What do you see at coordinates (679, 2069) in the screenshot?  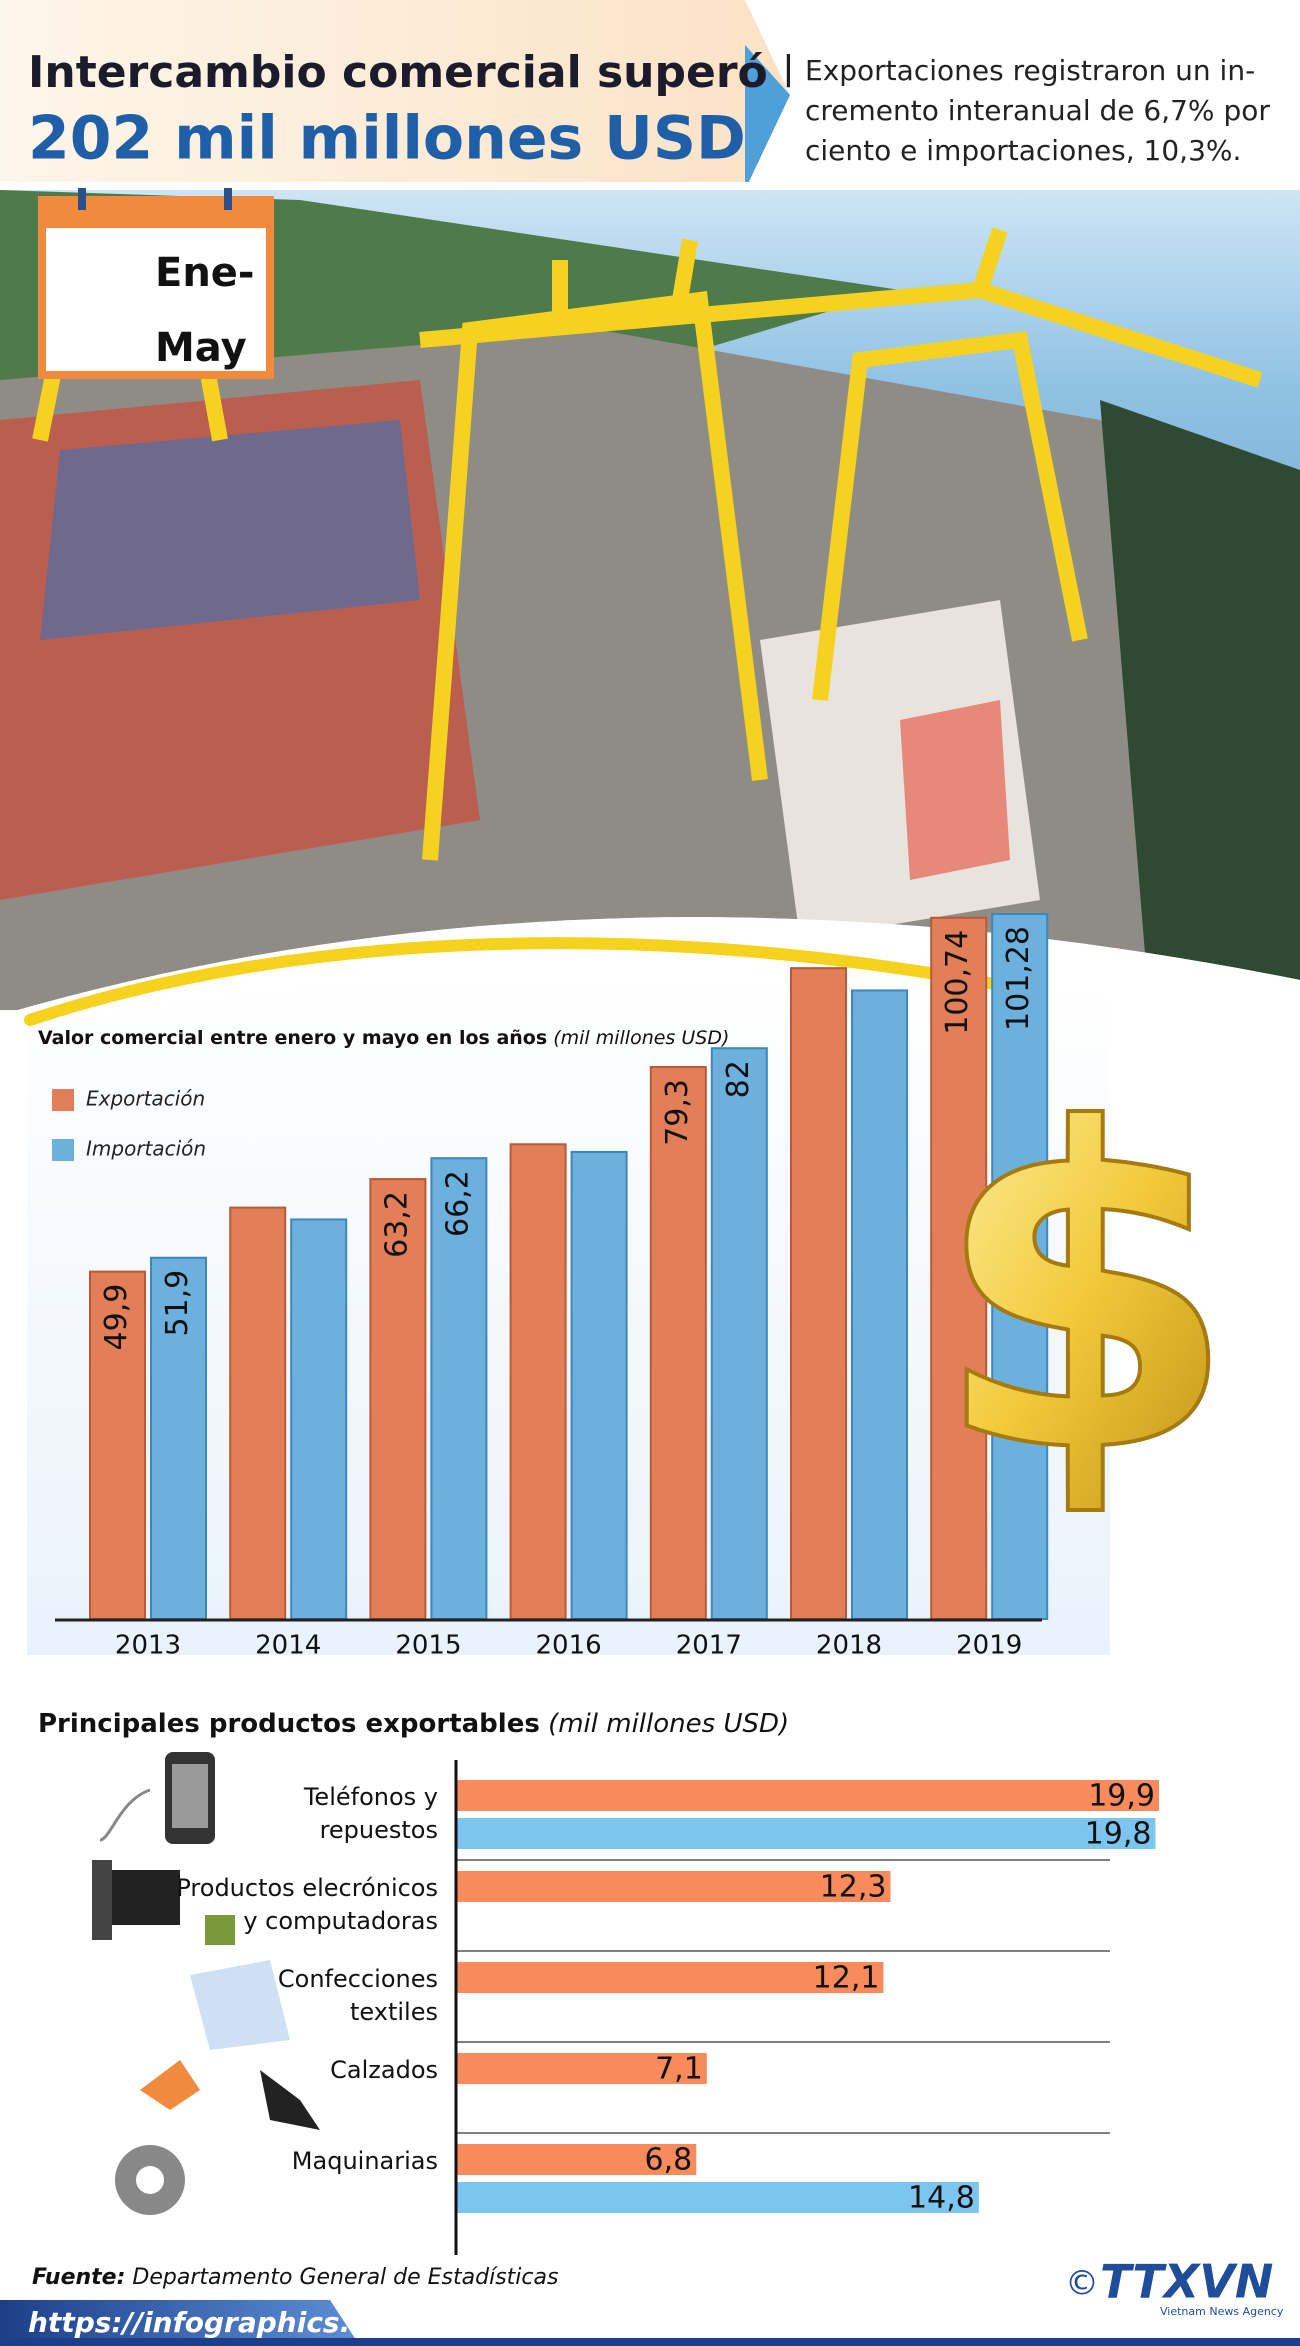 I see `value-label: 7,1` at bounding box center [679, 2069].